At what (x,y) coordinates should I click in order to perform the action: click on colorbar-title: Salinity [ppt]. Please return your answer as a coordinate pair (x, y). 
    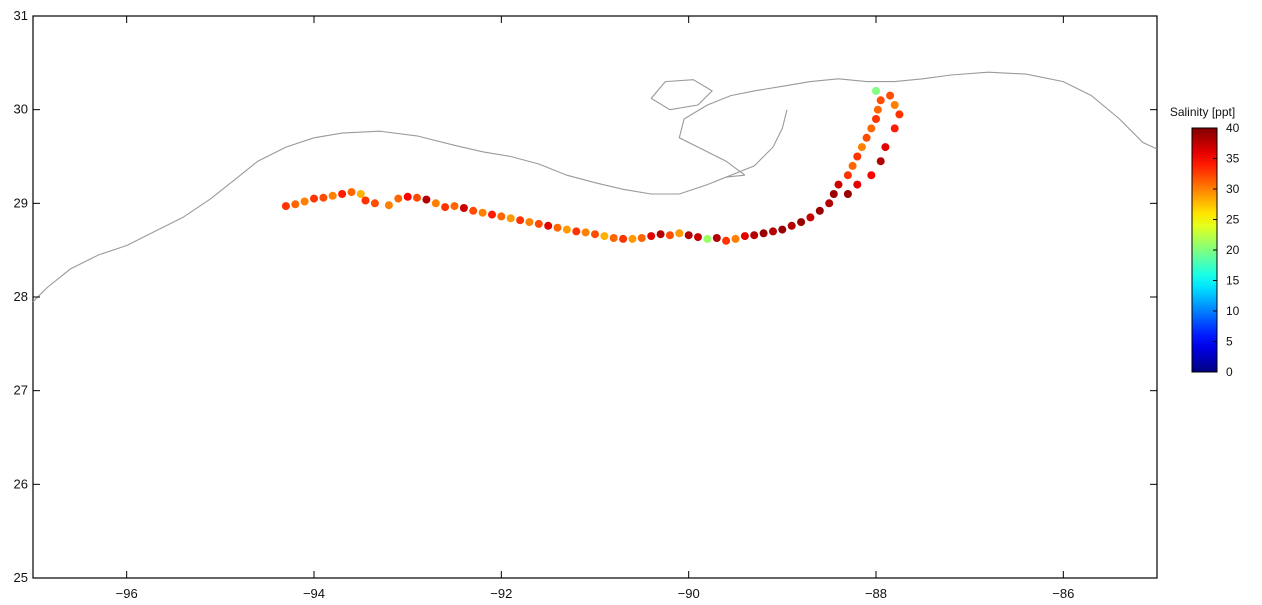
    Looking at the image, I should click on (1202, 112).